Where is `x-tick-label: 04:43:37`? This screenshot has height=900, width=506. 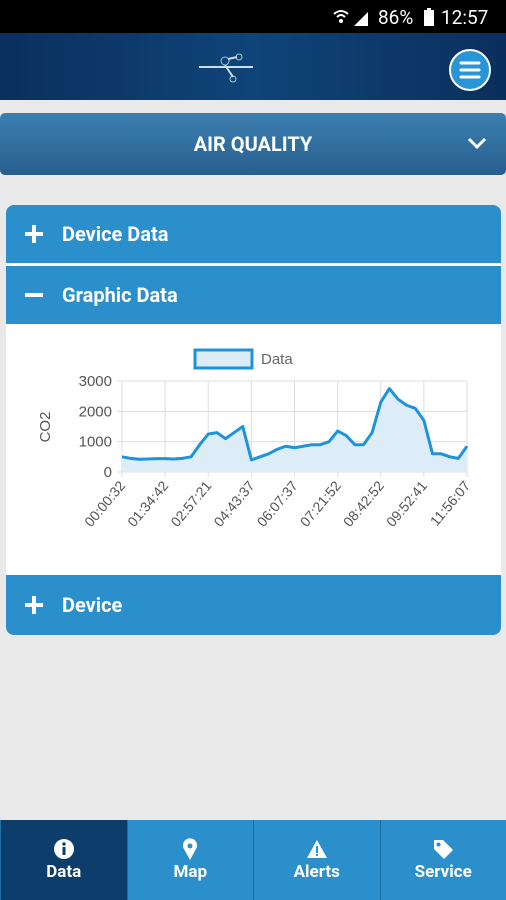
x-tick-label: 04:43:37 is located at coordinates (233, 503).